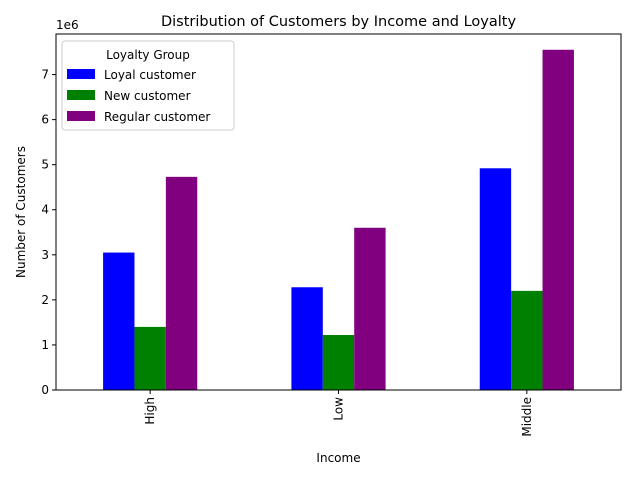 The width and height of the screenshot is (640, 480). Describe the element at coordinates (338, 362) in the screenshot. I see `bar-low-new-customer` at that location.